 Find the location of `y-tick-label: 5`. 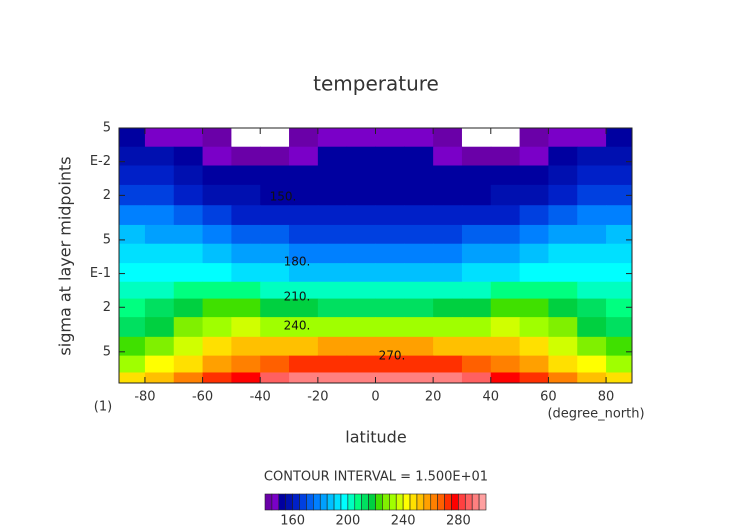

y-tick-label: 5 is located at coordinates (107, 239).